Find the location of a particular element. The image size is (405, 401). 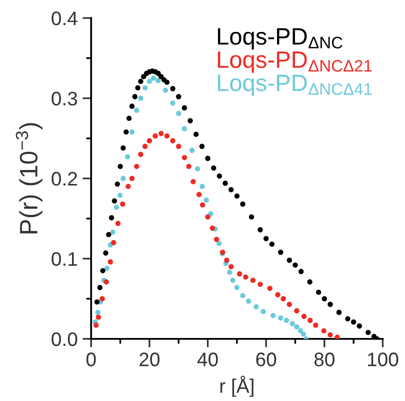

x-axis-title: r [Å] is located at coordinates (237, 386).